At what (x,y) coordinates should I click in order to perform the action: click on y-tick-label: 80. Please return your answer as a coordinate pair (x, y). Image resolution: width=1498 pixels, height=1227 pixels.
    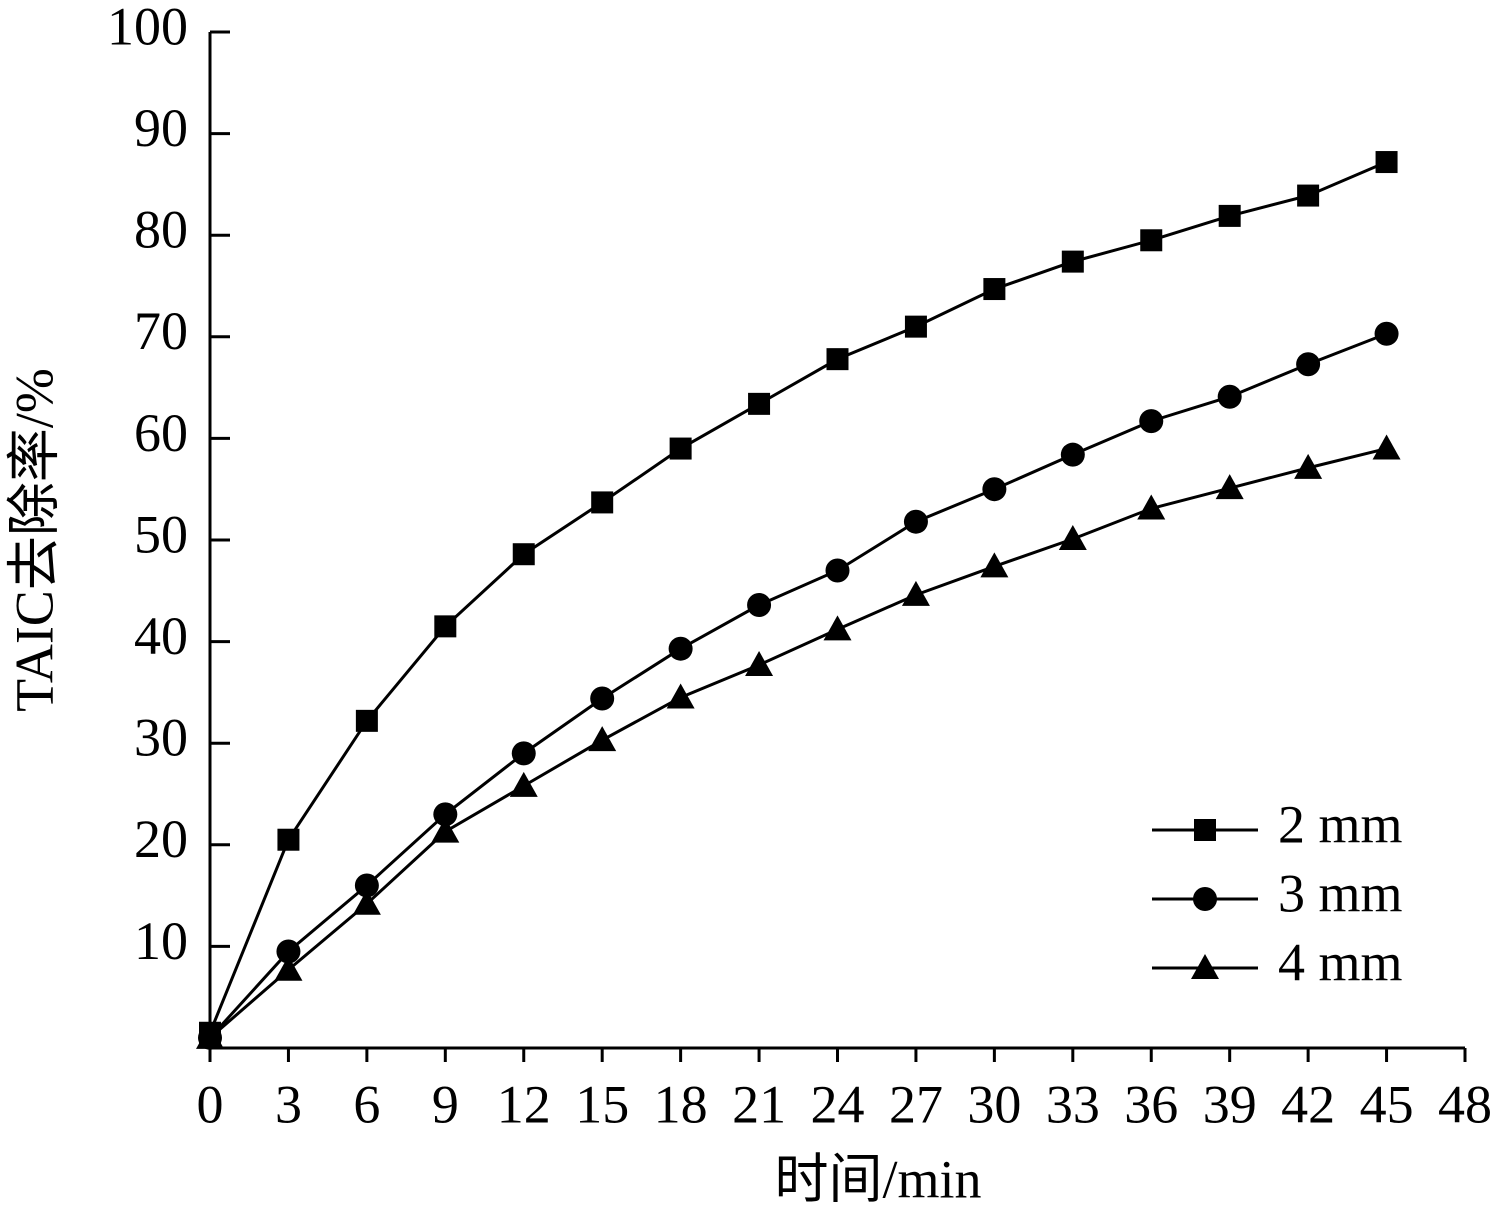
    Looking at the image, I should click on (161, 230).